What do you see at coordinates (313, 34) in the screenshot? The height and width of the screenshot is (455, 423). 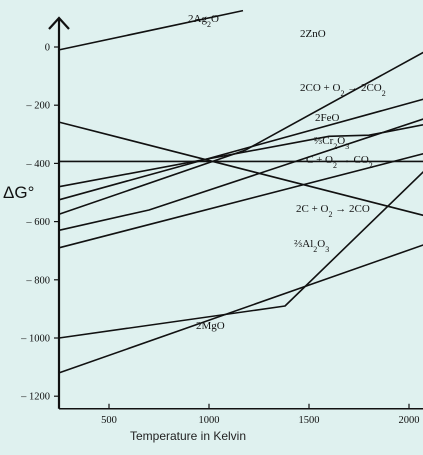 I see `series-label-1: 2ZnO` at bounding box center [313, 34].